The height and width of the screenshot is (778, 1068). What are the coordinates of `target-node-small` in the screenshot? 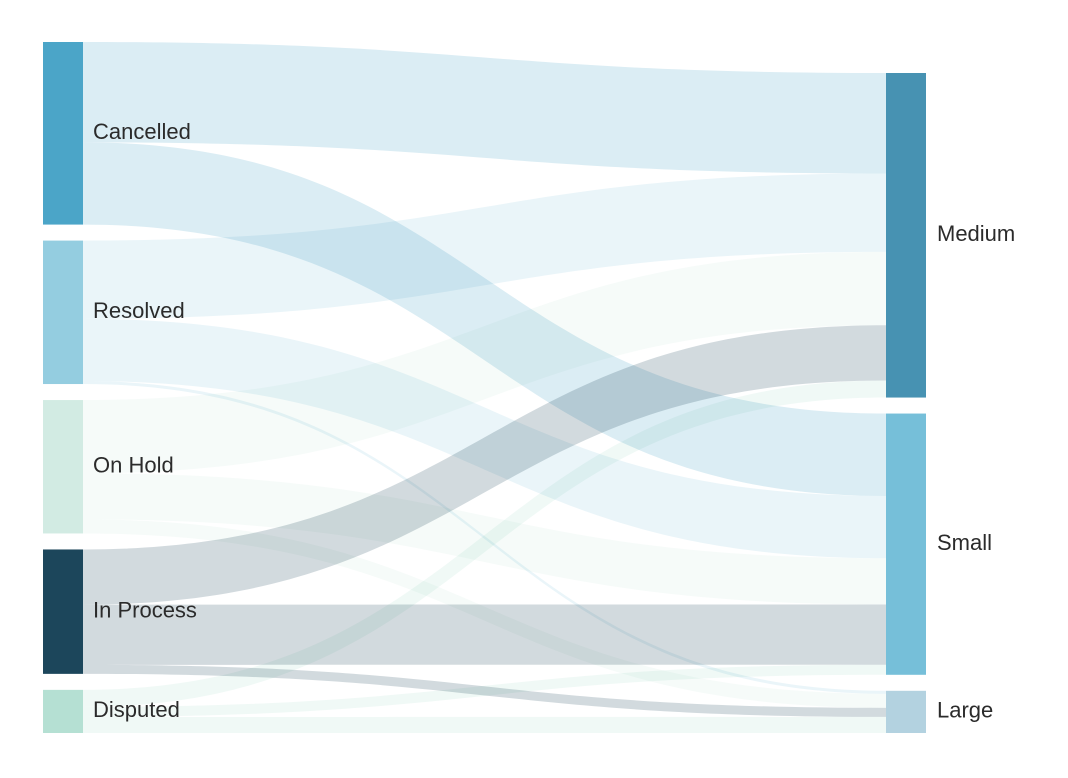 It's located at (906, 544).